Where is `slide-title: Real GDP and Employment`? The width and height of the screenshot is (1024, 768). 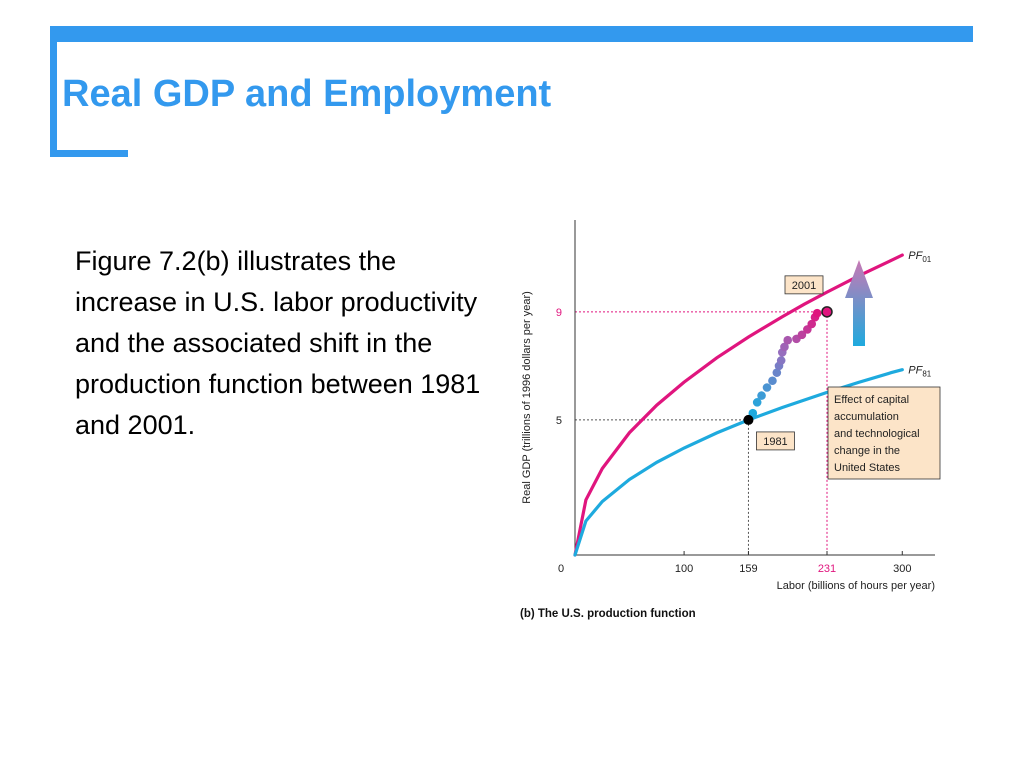 slide-title: Real GDP and Employment is located at coordinates (307, 94).